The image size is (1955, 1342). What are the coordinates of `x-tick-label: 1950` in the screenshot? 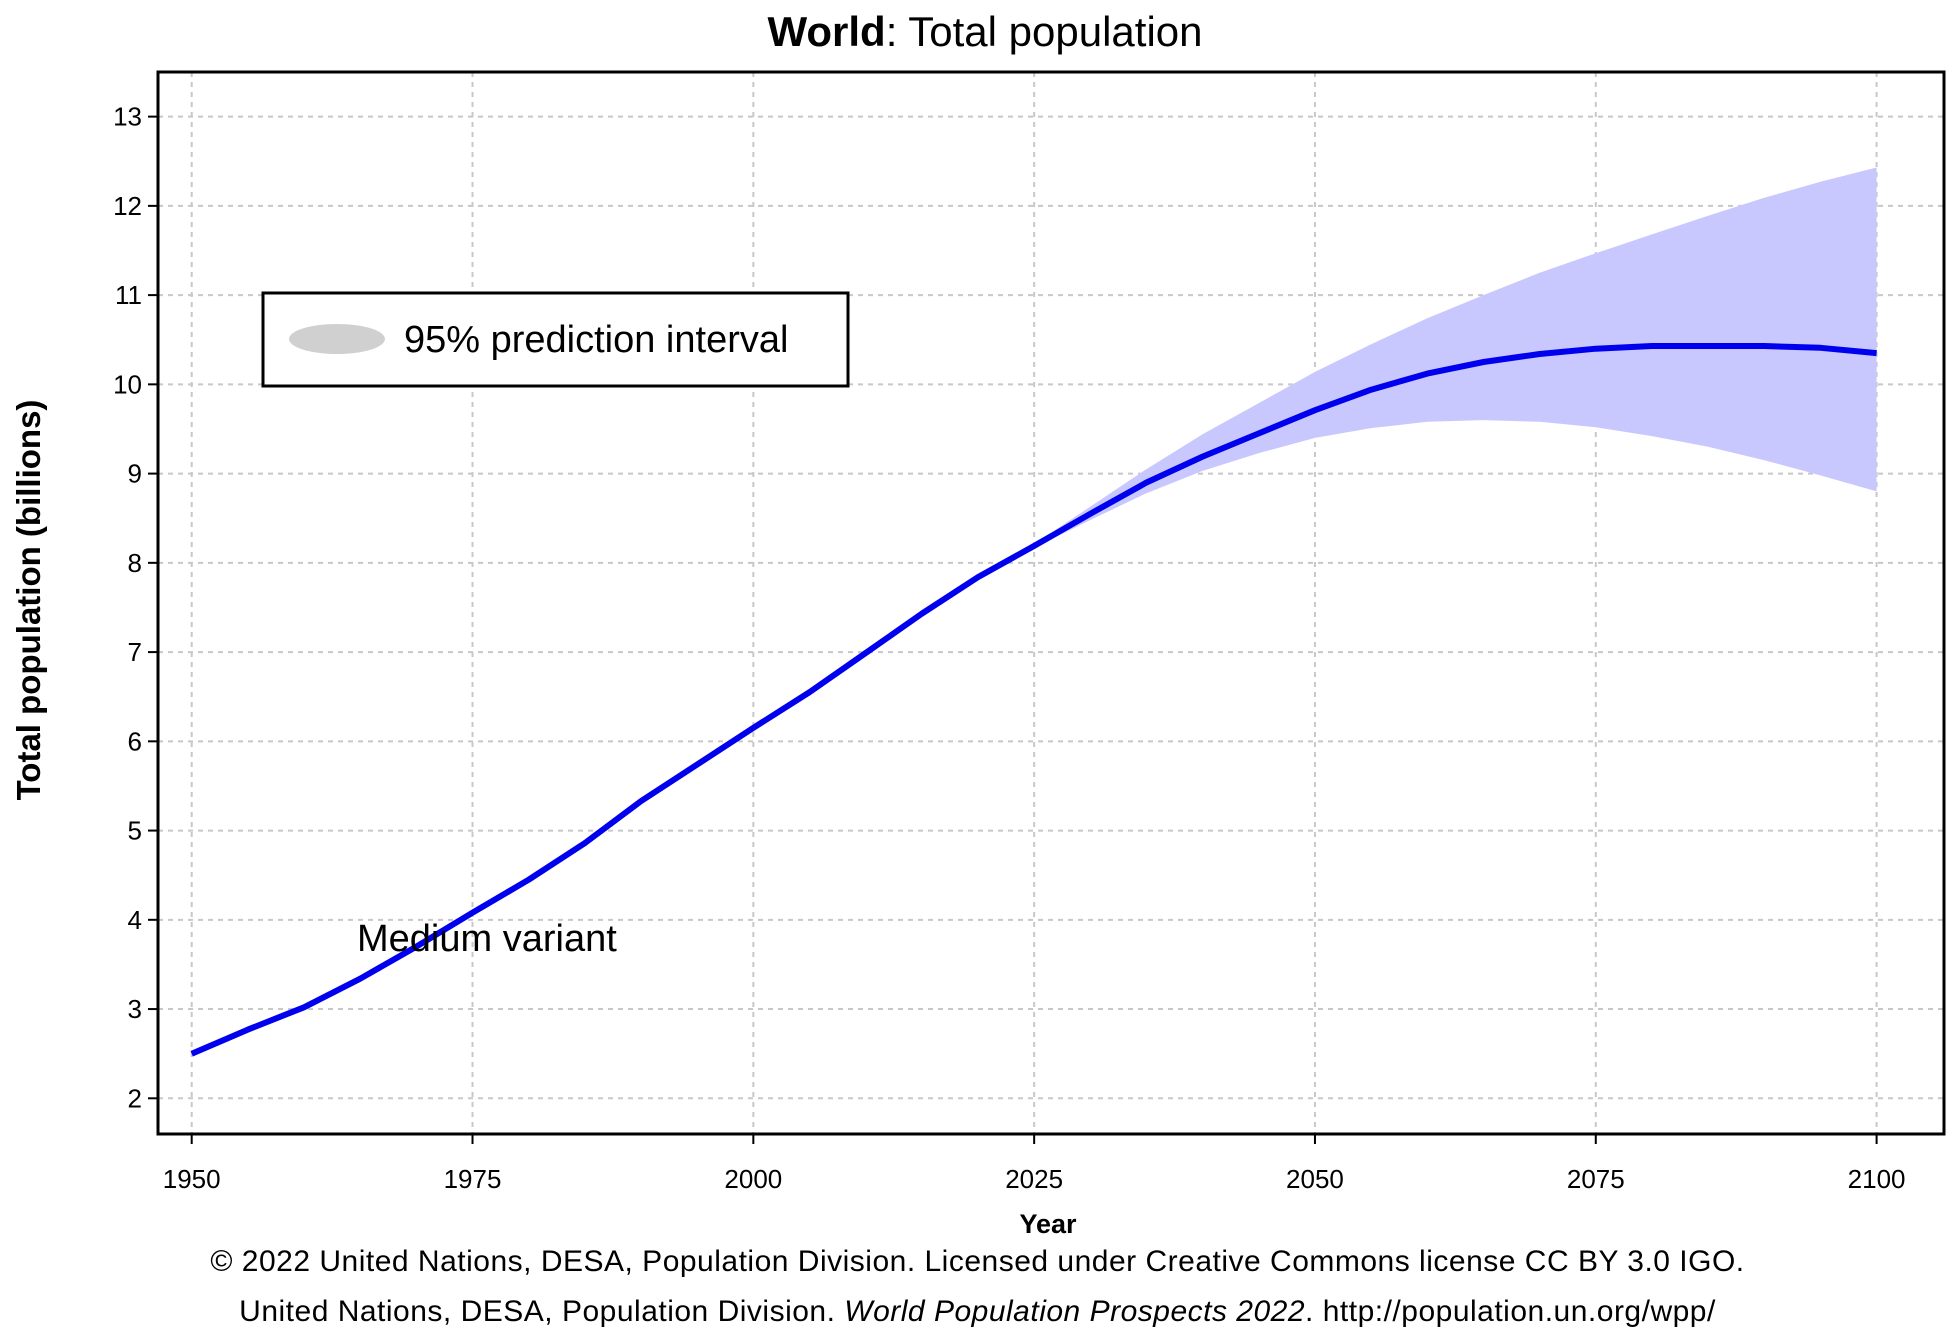 It's located at (192, 1179).